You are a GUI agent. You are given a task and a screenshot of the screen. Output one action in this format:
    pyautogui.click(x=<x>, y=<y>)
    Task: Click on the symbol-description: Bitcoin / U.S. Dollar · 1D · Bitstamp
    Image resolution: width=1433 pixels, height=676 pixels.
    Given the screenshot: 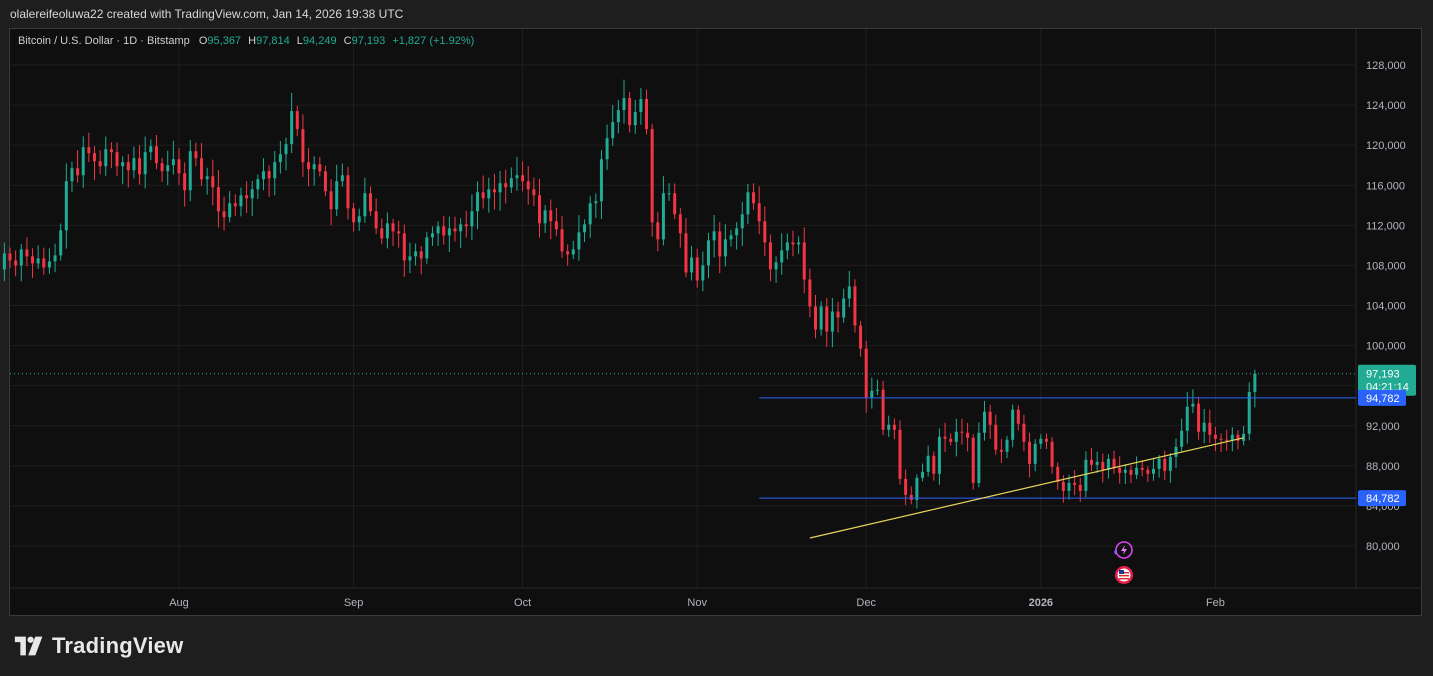 What is the action you would take?
    pyautogui.click(x=104, y=41)
    